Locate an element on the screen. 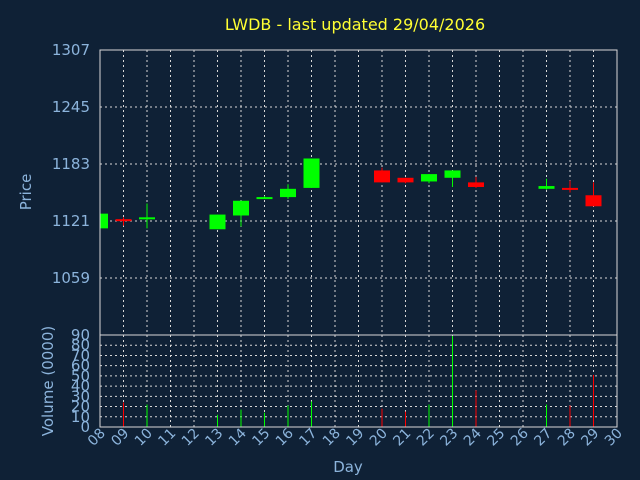 The width and height of the screenshot is (640, 480). volume-bars is located at coordinates (358, 381).